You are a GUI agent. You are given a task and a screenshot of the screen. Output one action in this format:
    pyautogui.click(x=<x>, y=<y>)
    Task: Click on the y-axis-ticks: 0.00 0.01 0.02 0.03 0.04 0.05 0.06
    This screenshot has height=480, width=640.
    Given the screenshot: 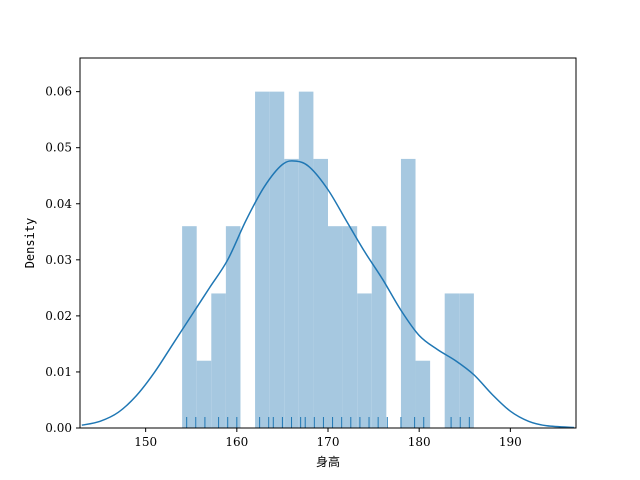 What is the action you would take?
    pyautogui.click(x=62, y=260)
    